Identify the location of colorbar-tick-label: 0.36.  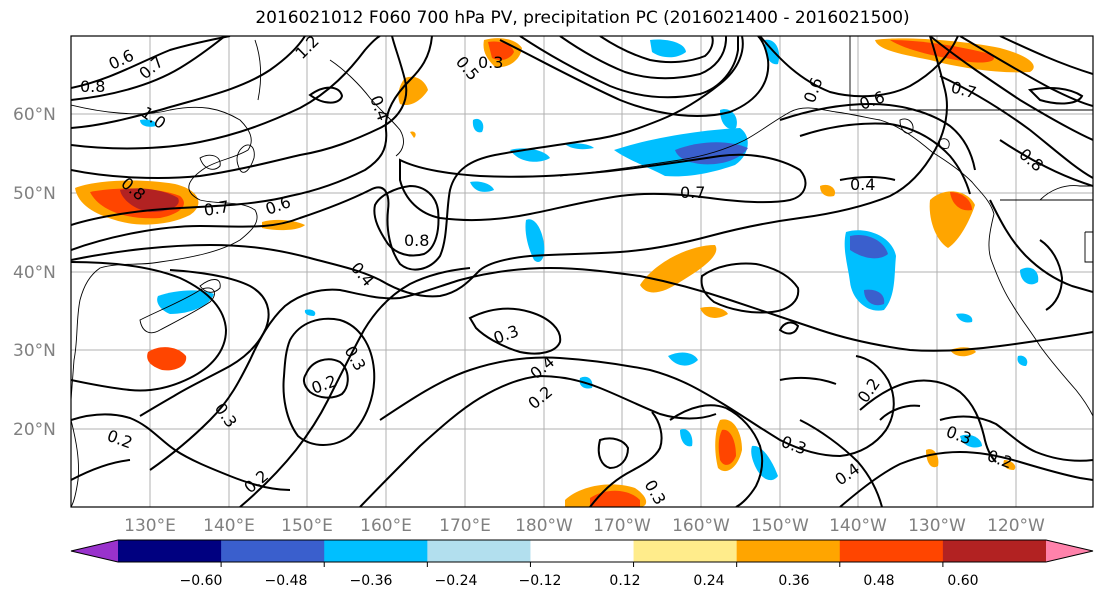
(793, 581).